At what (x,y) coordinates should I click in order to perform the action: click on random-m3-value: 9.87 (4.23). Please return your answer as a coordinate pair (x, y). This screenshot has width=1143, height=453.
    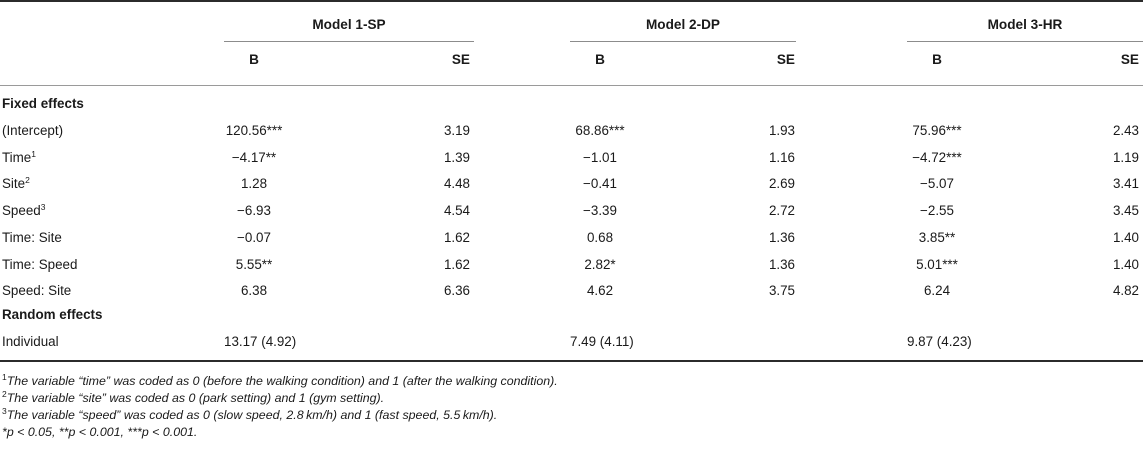
    Looking at the image, I should click on (939, 341).